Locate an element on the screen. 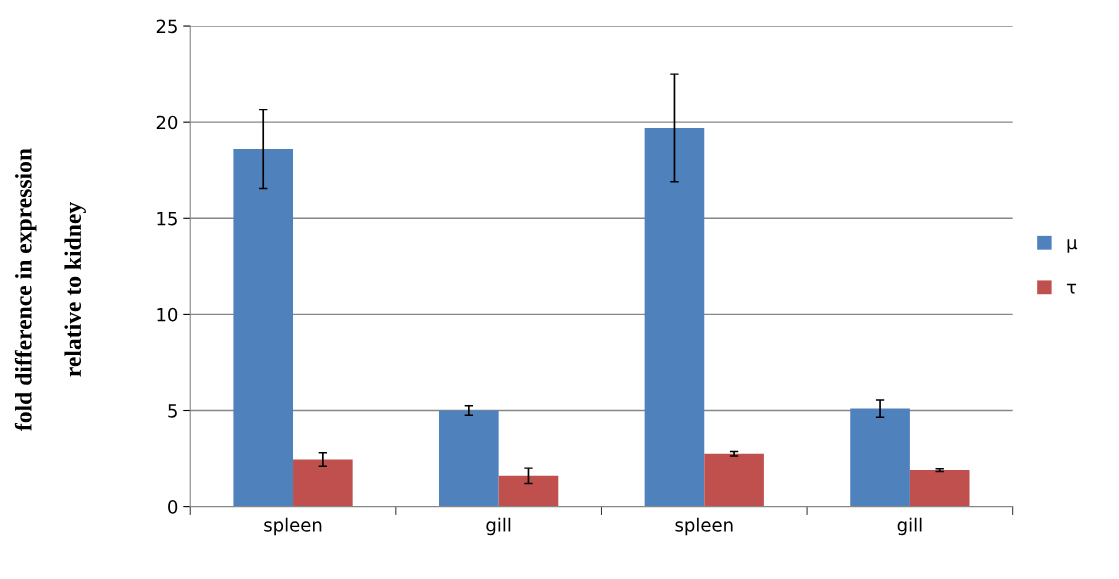 This screenshot has height=579, width=1119. legend-label: μ is located at coordinates (1072, 246).